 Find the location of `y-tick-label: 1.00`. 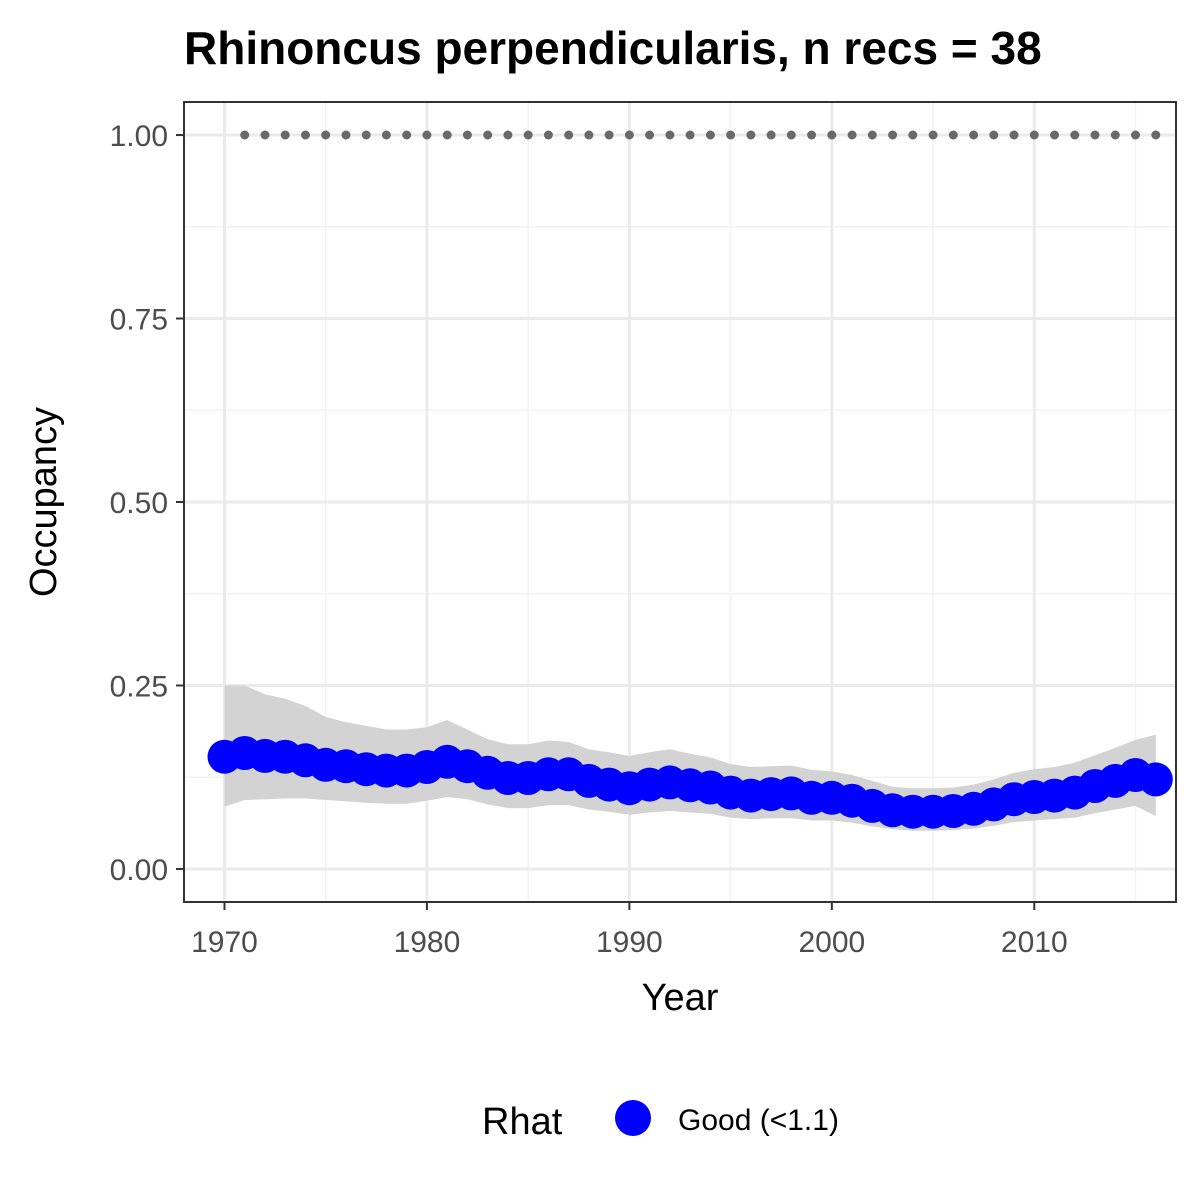

y-tick-label: 1.00 is located at coordinates (139, 136).